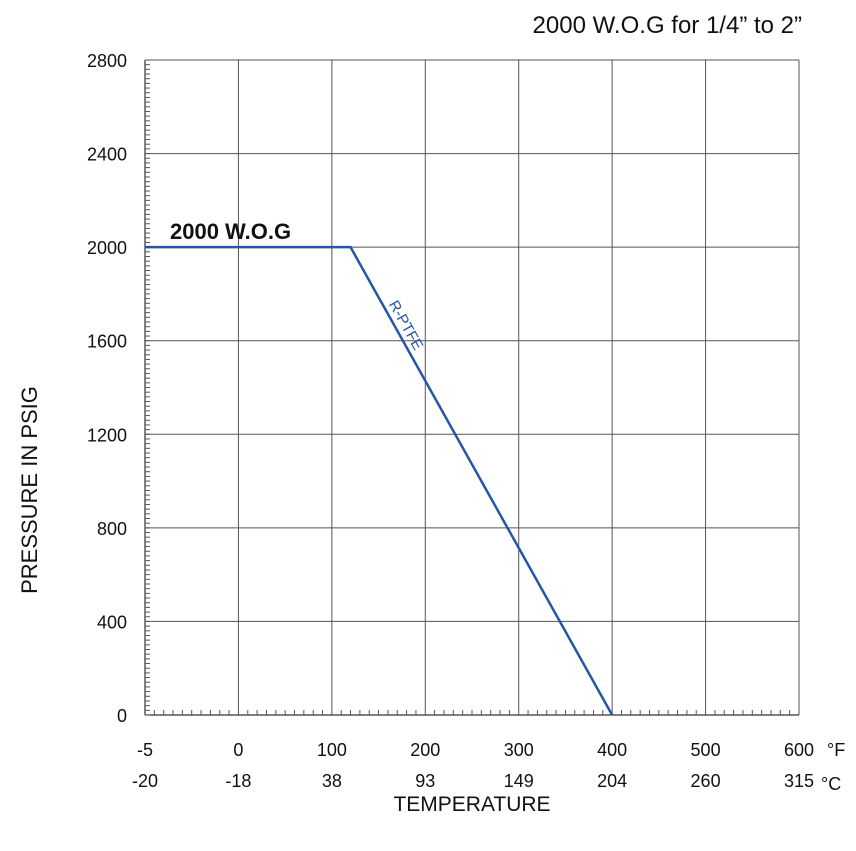 This screenshot has width=856, height=851. Describe the element at coordinates (799, 750) in the screenshot. I see `x-tick-label-f: 600` at that location.